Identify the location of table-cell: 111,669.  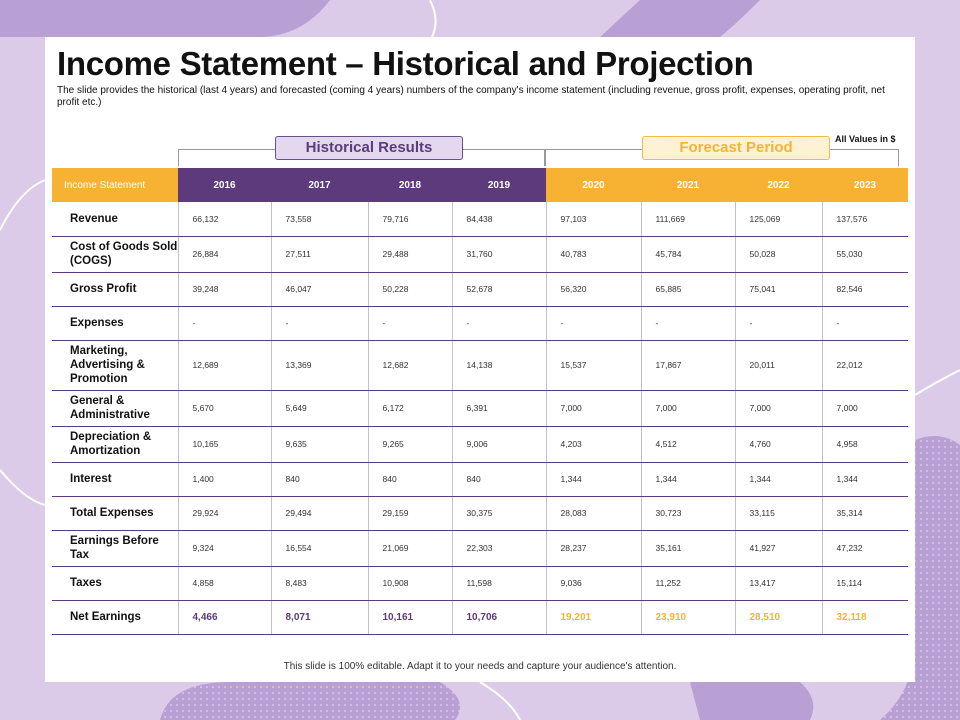
(687, 219).